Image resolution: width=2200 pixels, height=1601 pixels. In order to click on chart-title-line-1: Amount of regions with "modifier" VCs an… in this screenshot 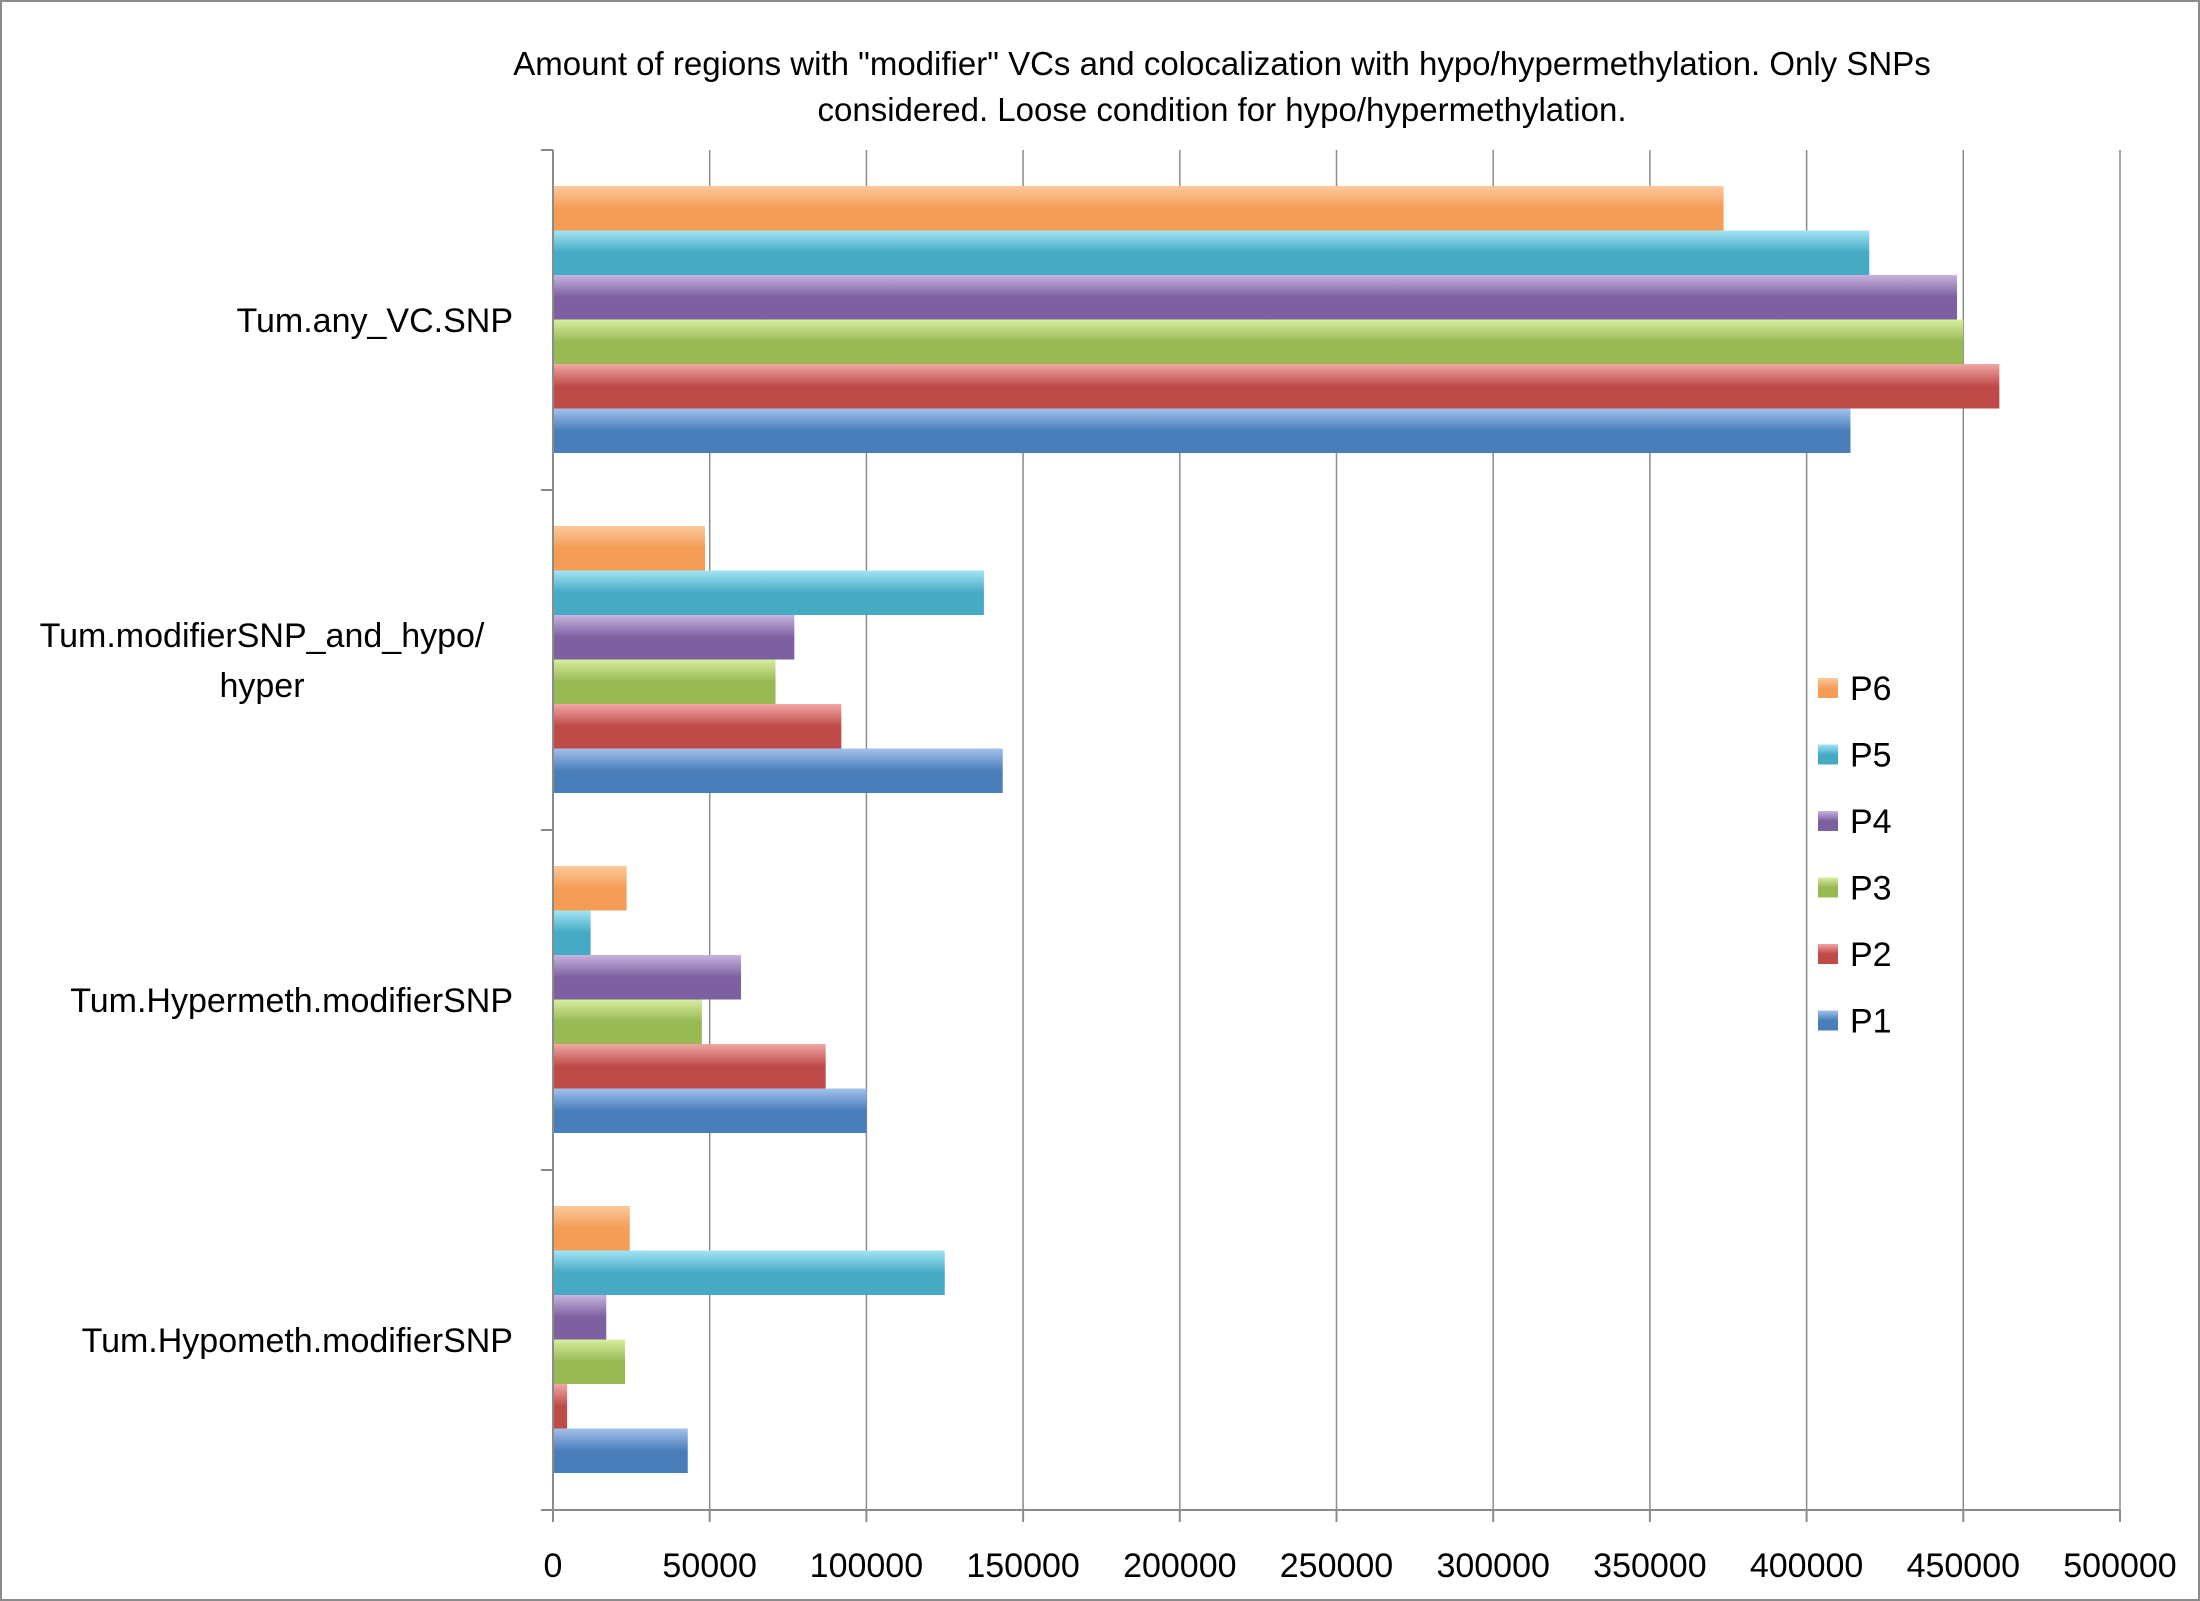, I will do `click(1221, 63)`.